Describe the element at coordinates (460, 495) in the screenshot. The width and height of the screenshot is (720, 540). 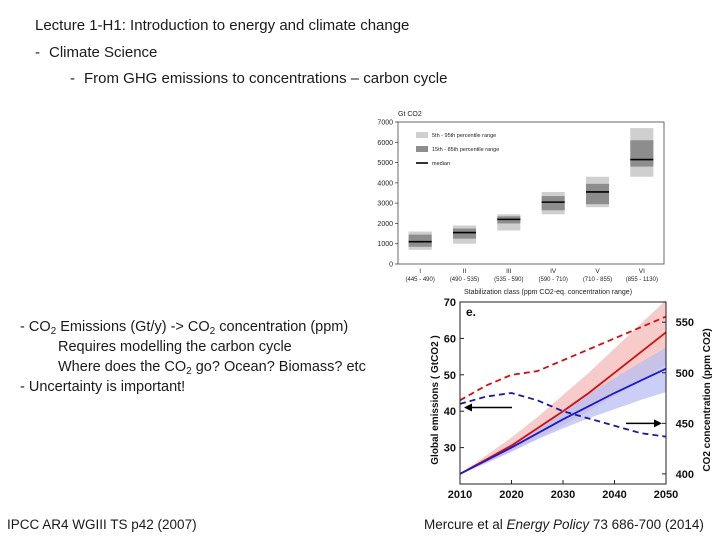
I see `x-tick-label: 2010` at that location.